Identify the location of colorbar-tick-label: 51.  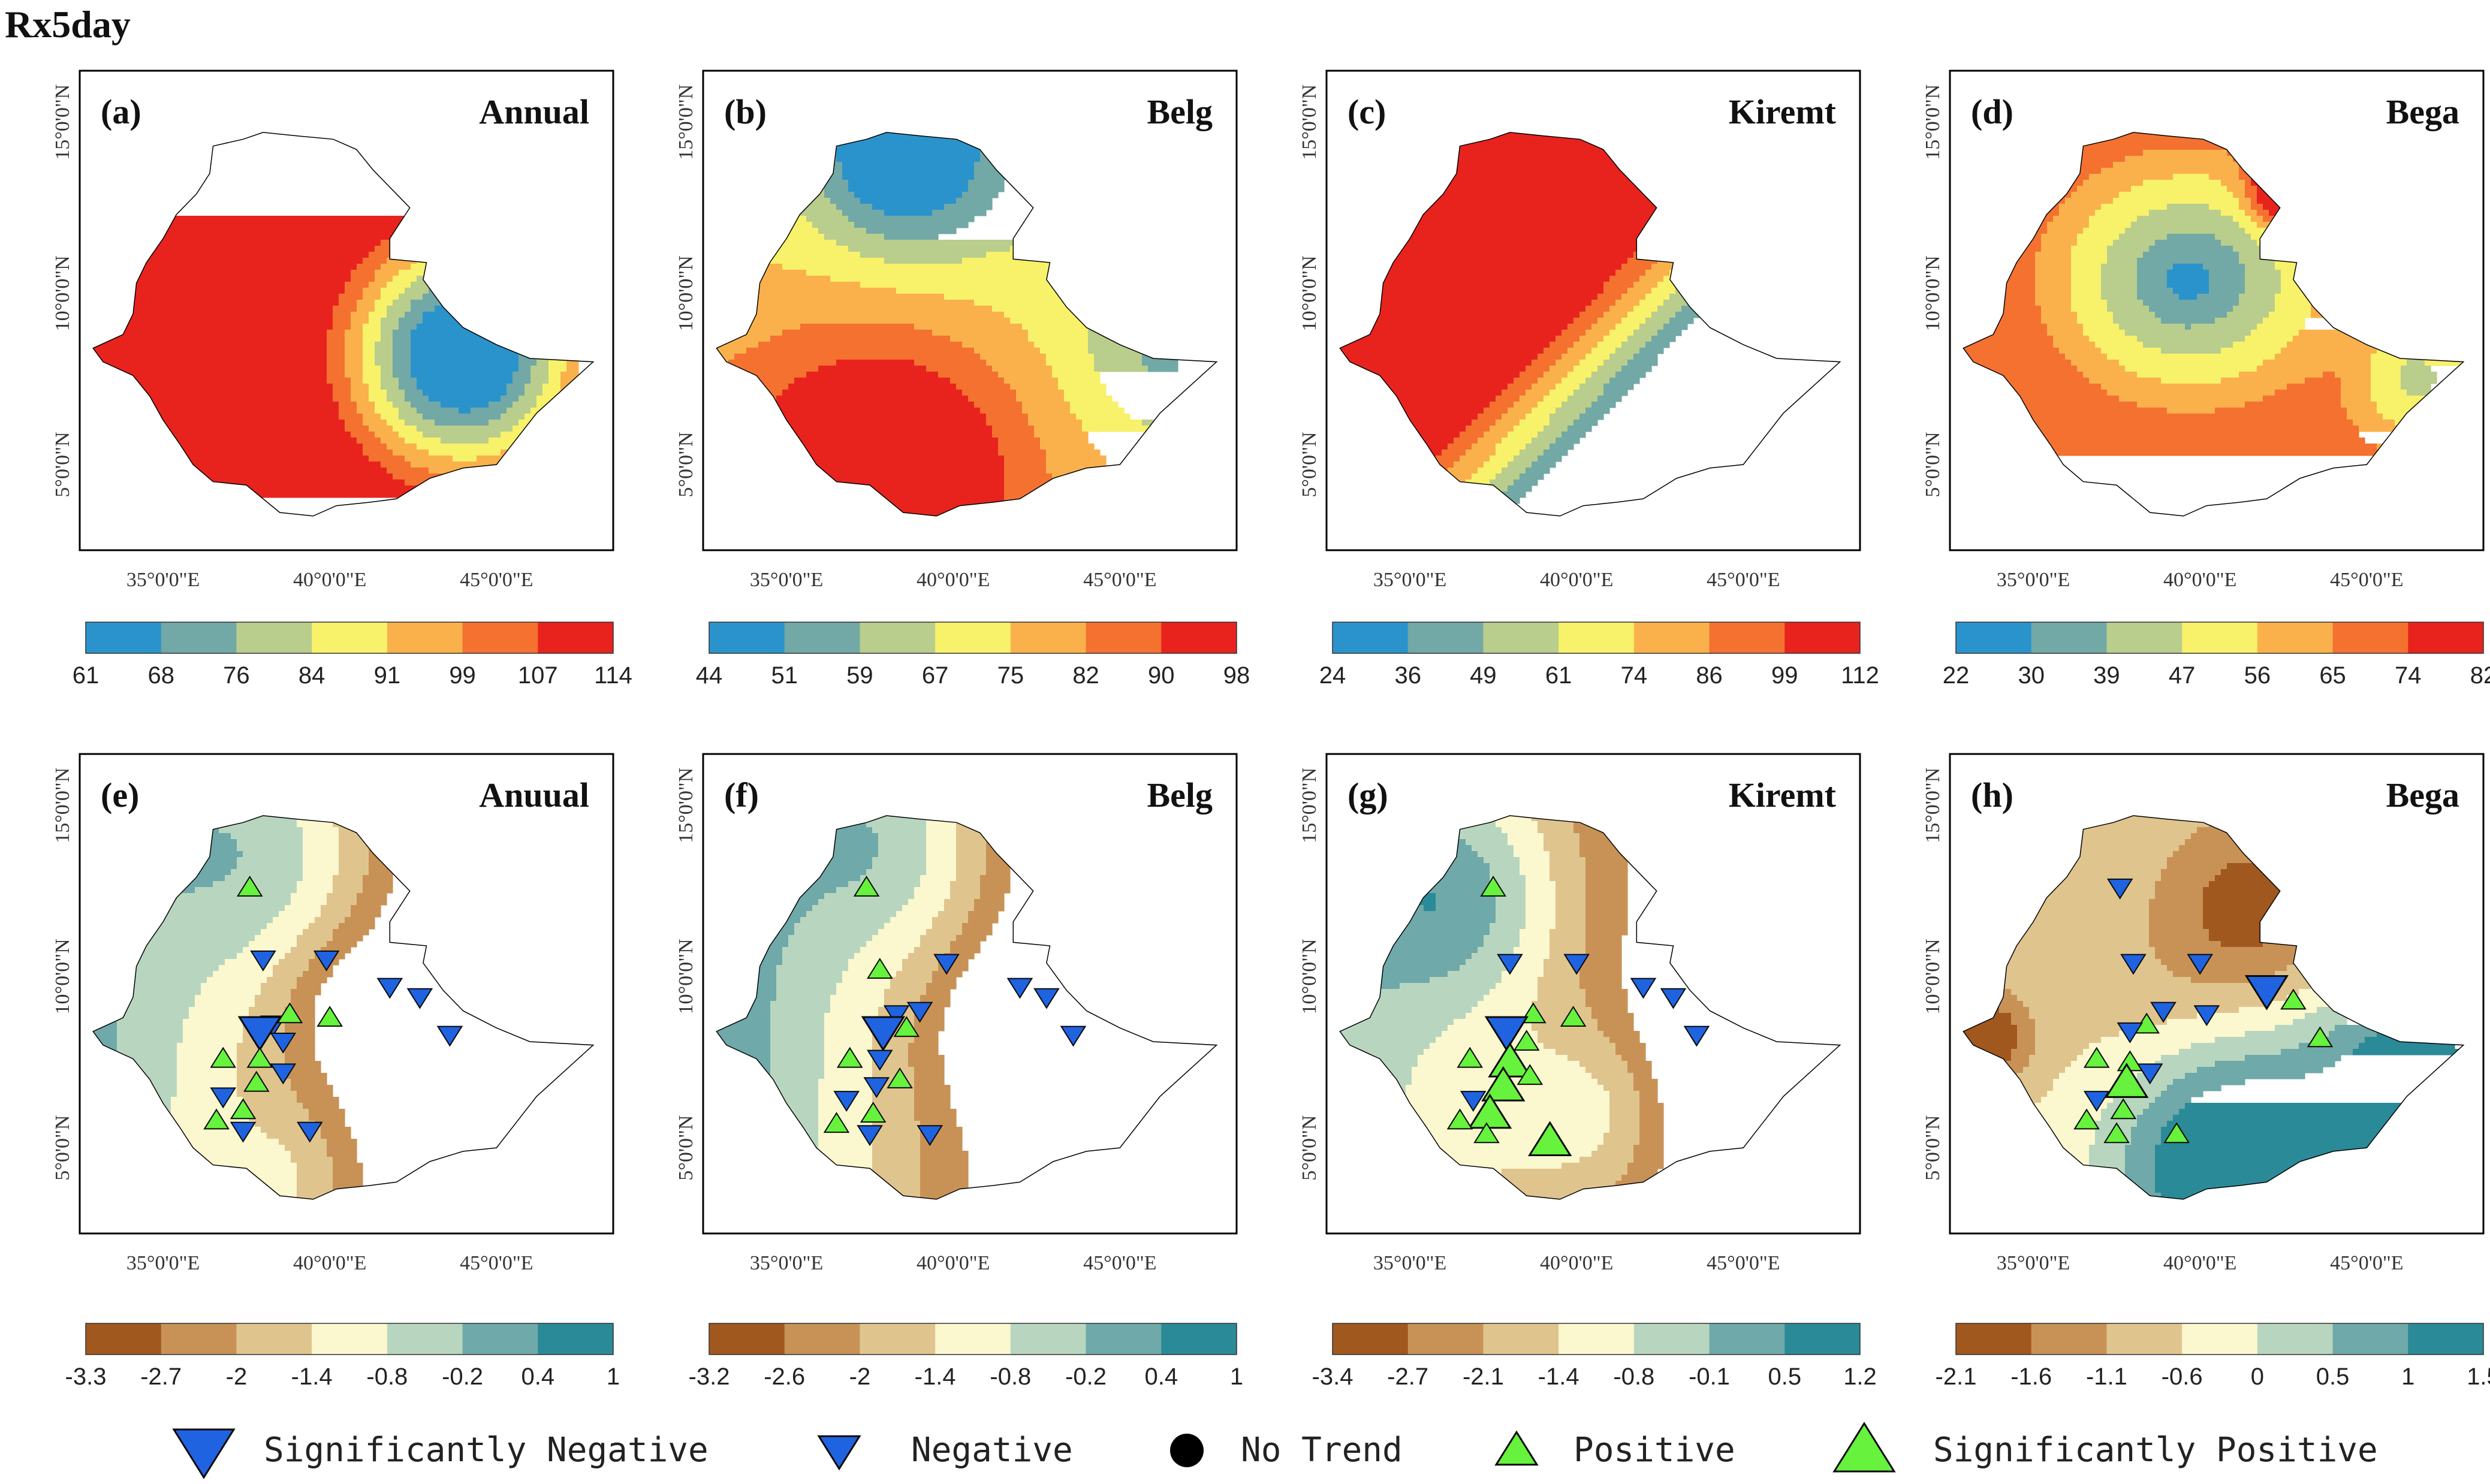
(785, 676).